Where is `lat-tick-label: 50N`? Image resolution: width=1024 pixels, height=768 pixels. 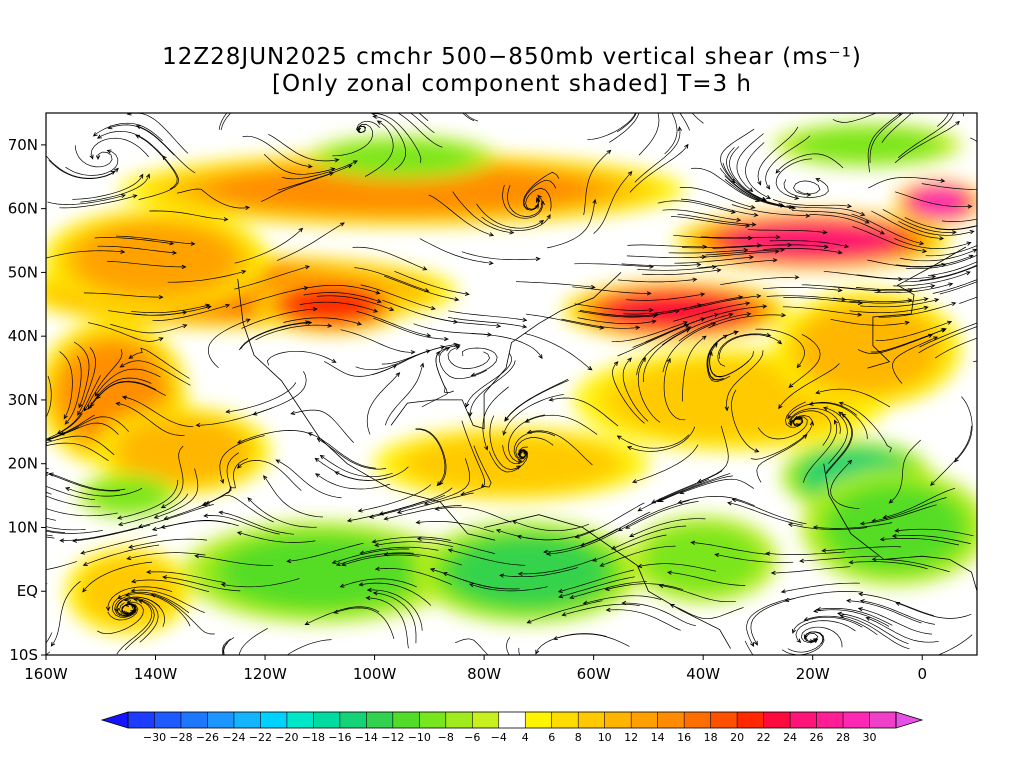 lat-tick-label: 50N is located at coordinates (23, 272).